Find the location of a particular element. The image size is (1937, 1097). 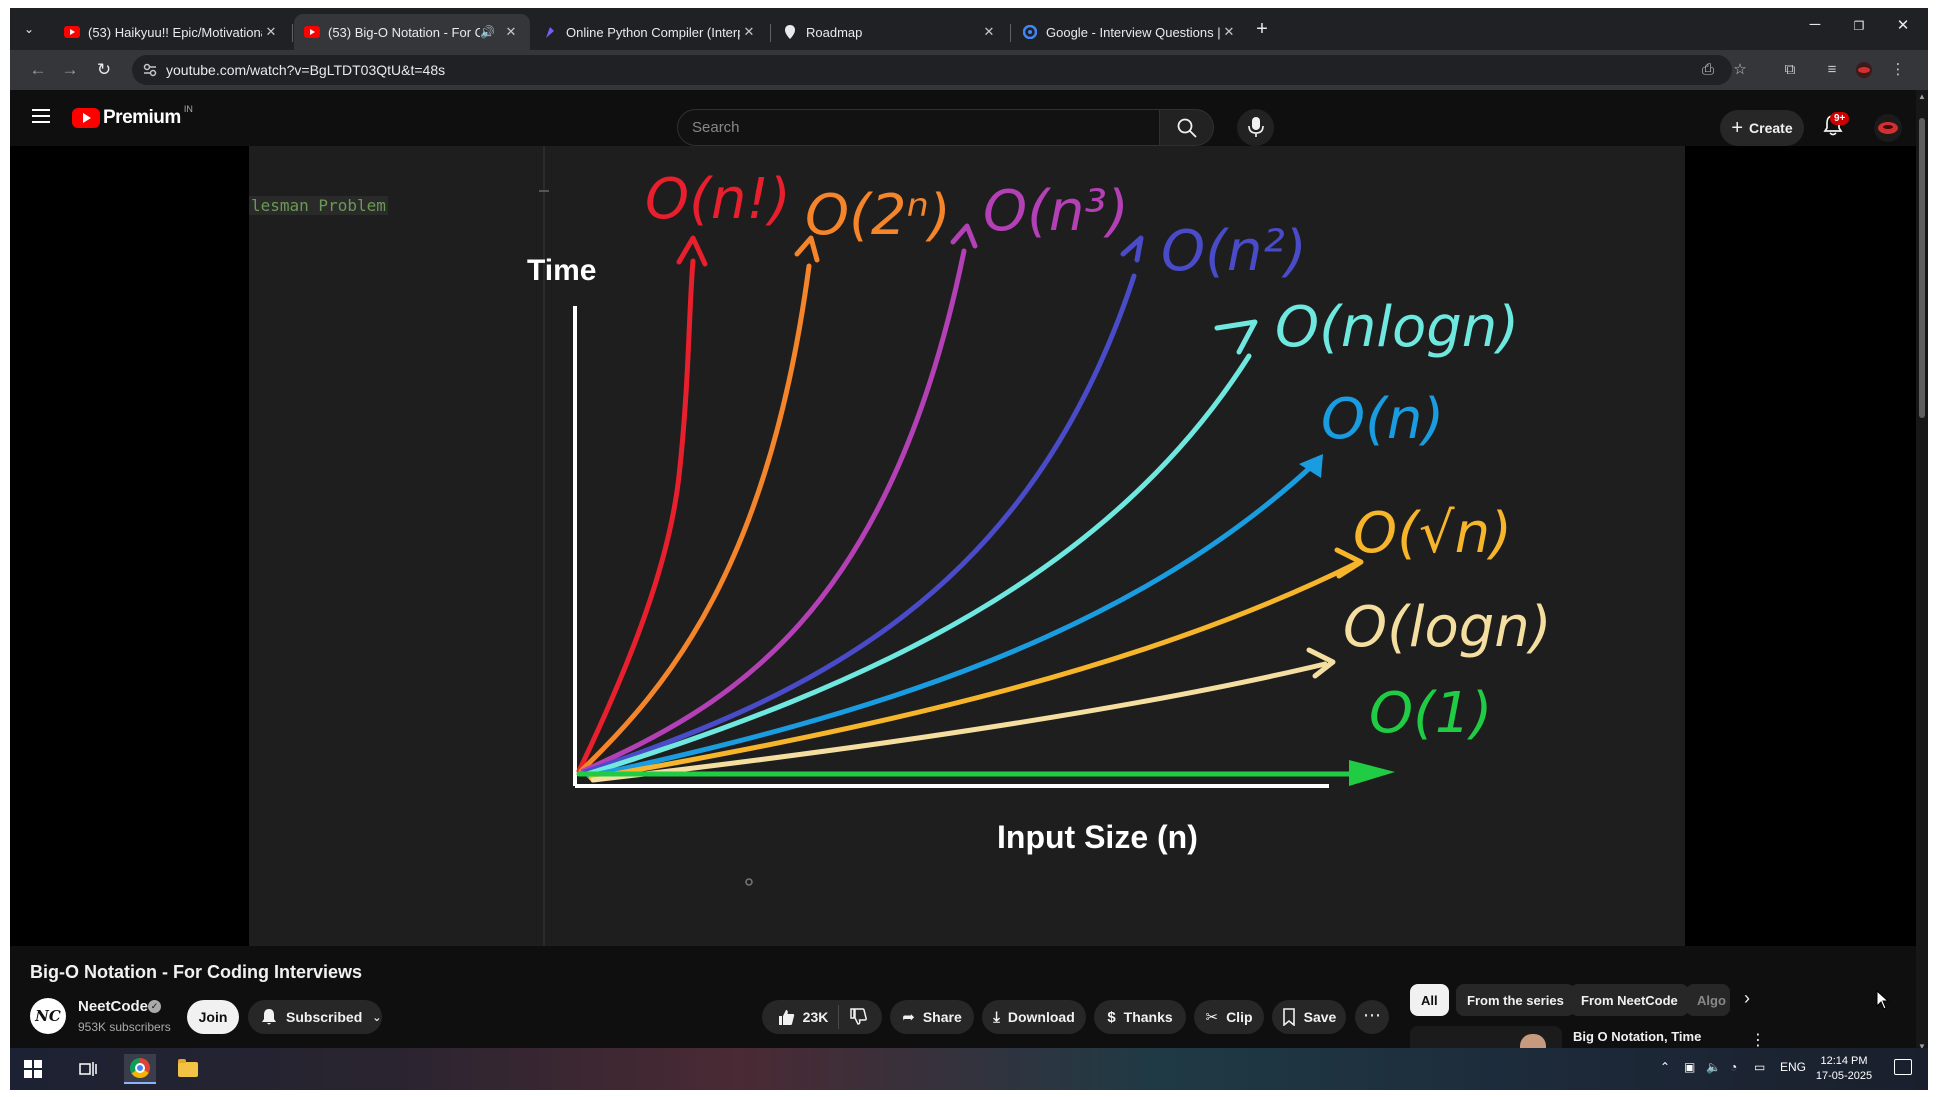

task-view-icon is located at coordinates (88, 1069).